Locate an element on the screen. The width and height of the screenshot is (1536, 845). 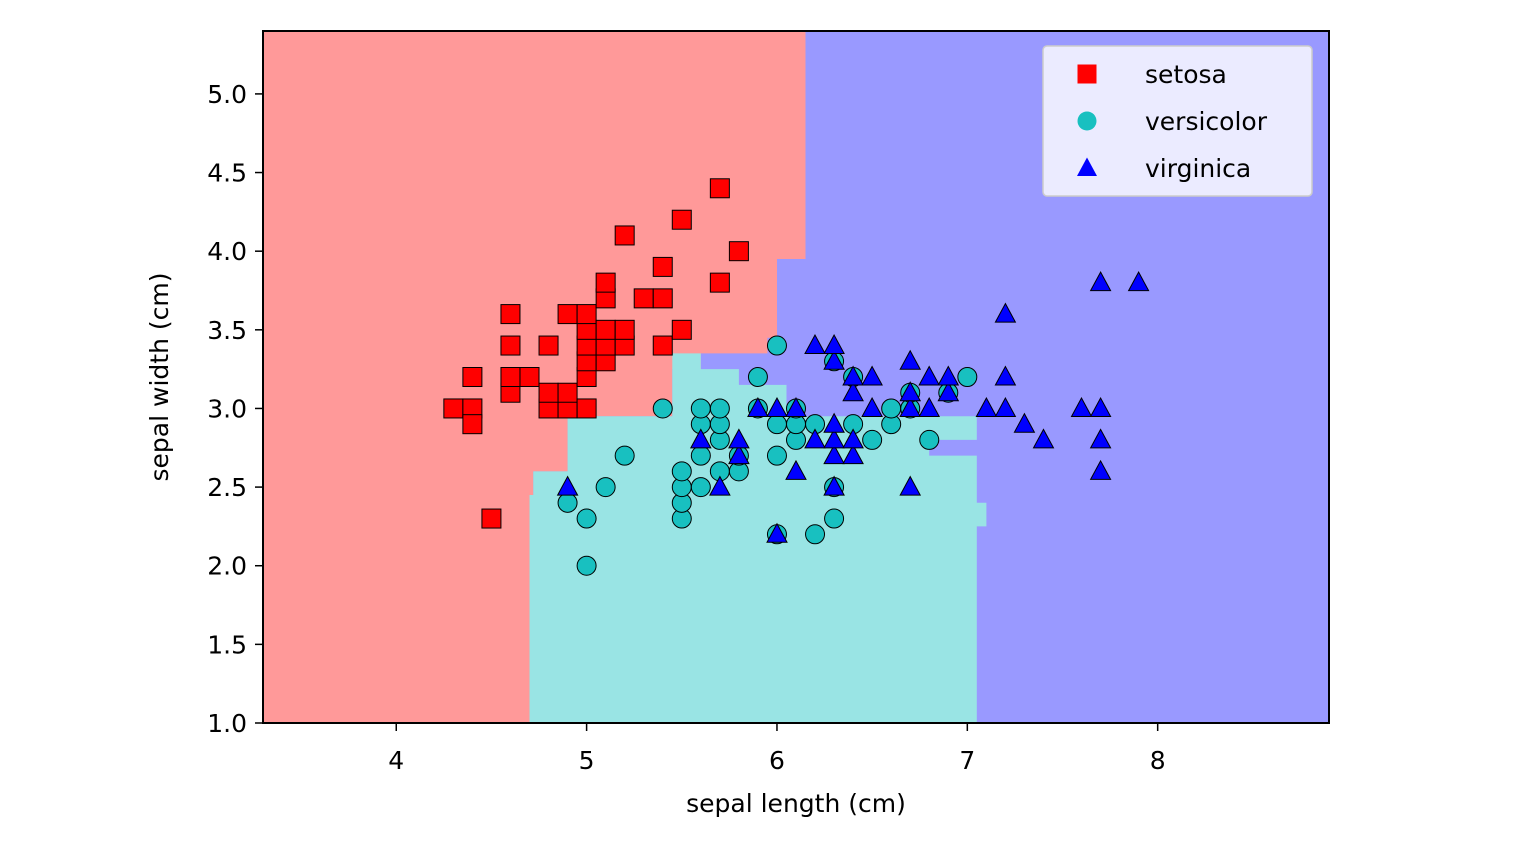
legend-item-versicolor: versicolor is located at coordinates (1172, 121).